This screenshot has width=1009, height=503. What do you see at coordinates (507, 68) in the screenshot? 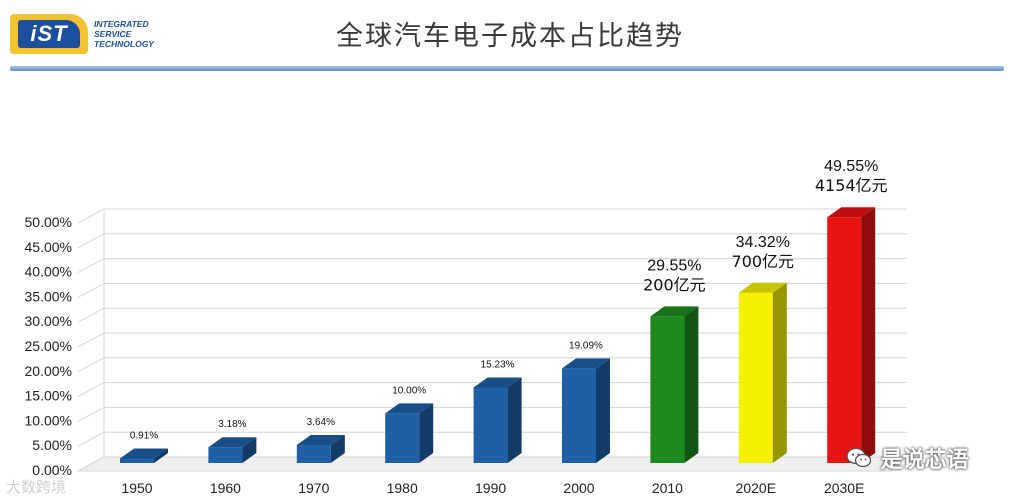
I see `header-divider` at bounding box center [507, 68].